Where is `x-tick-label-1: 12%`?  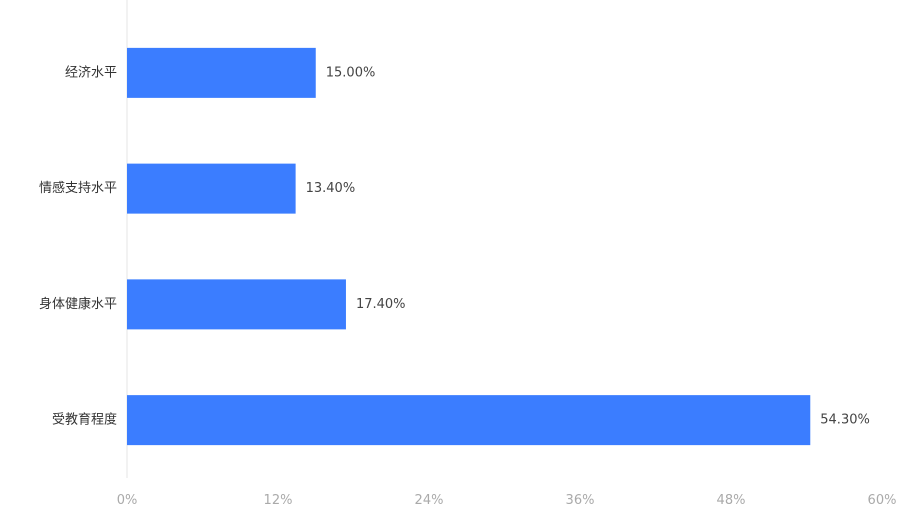 x-tick-label-1: 12% is located at coordinates (278, 500).